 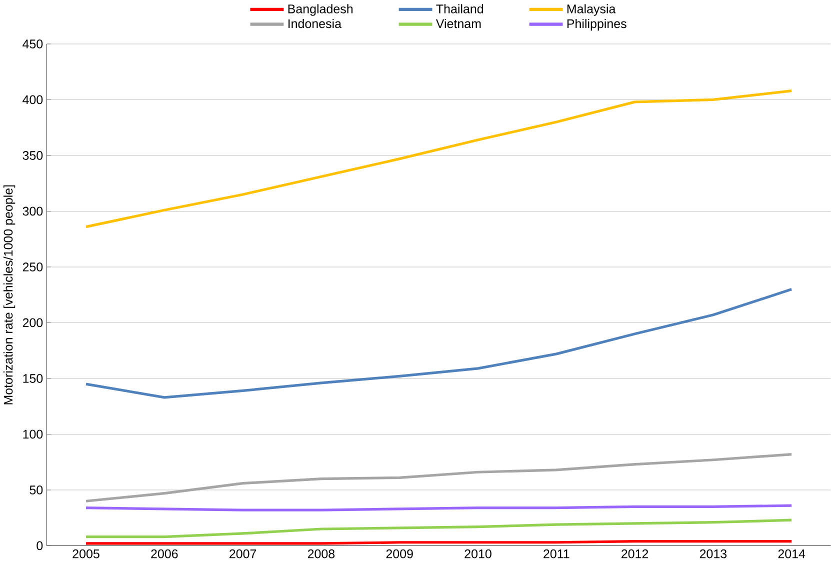 I want to click on y-tick-label: 450, so click(x=32, y=44).